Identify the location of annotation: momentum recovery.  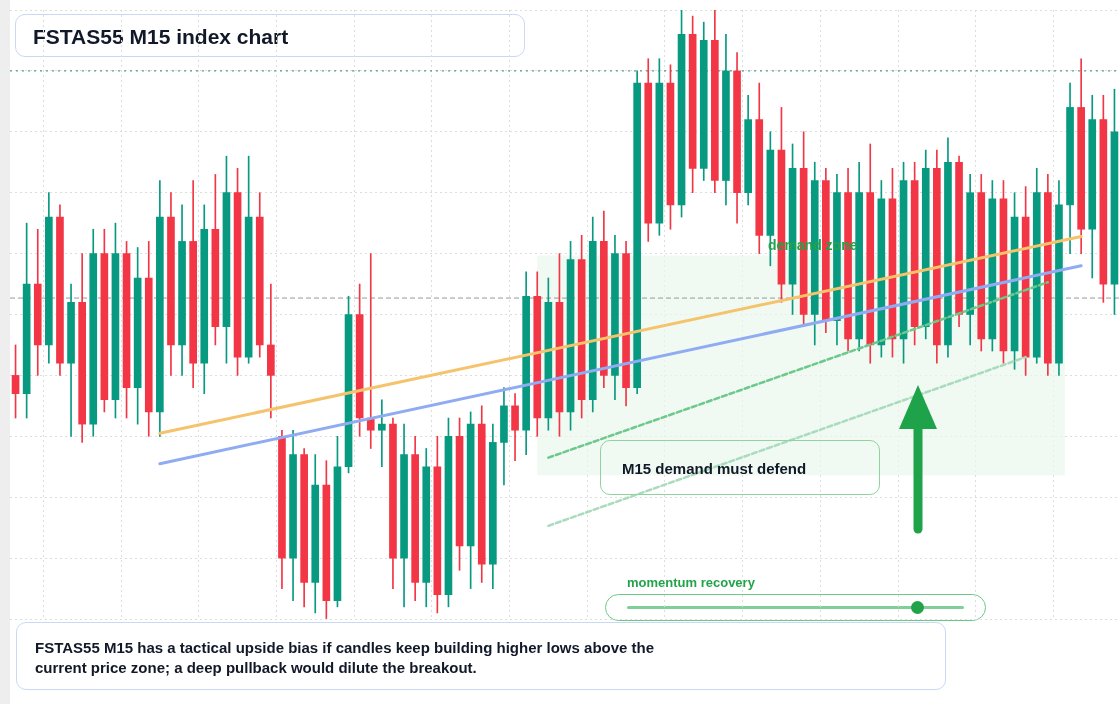
(691, 582).